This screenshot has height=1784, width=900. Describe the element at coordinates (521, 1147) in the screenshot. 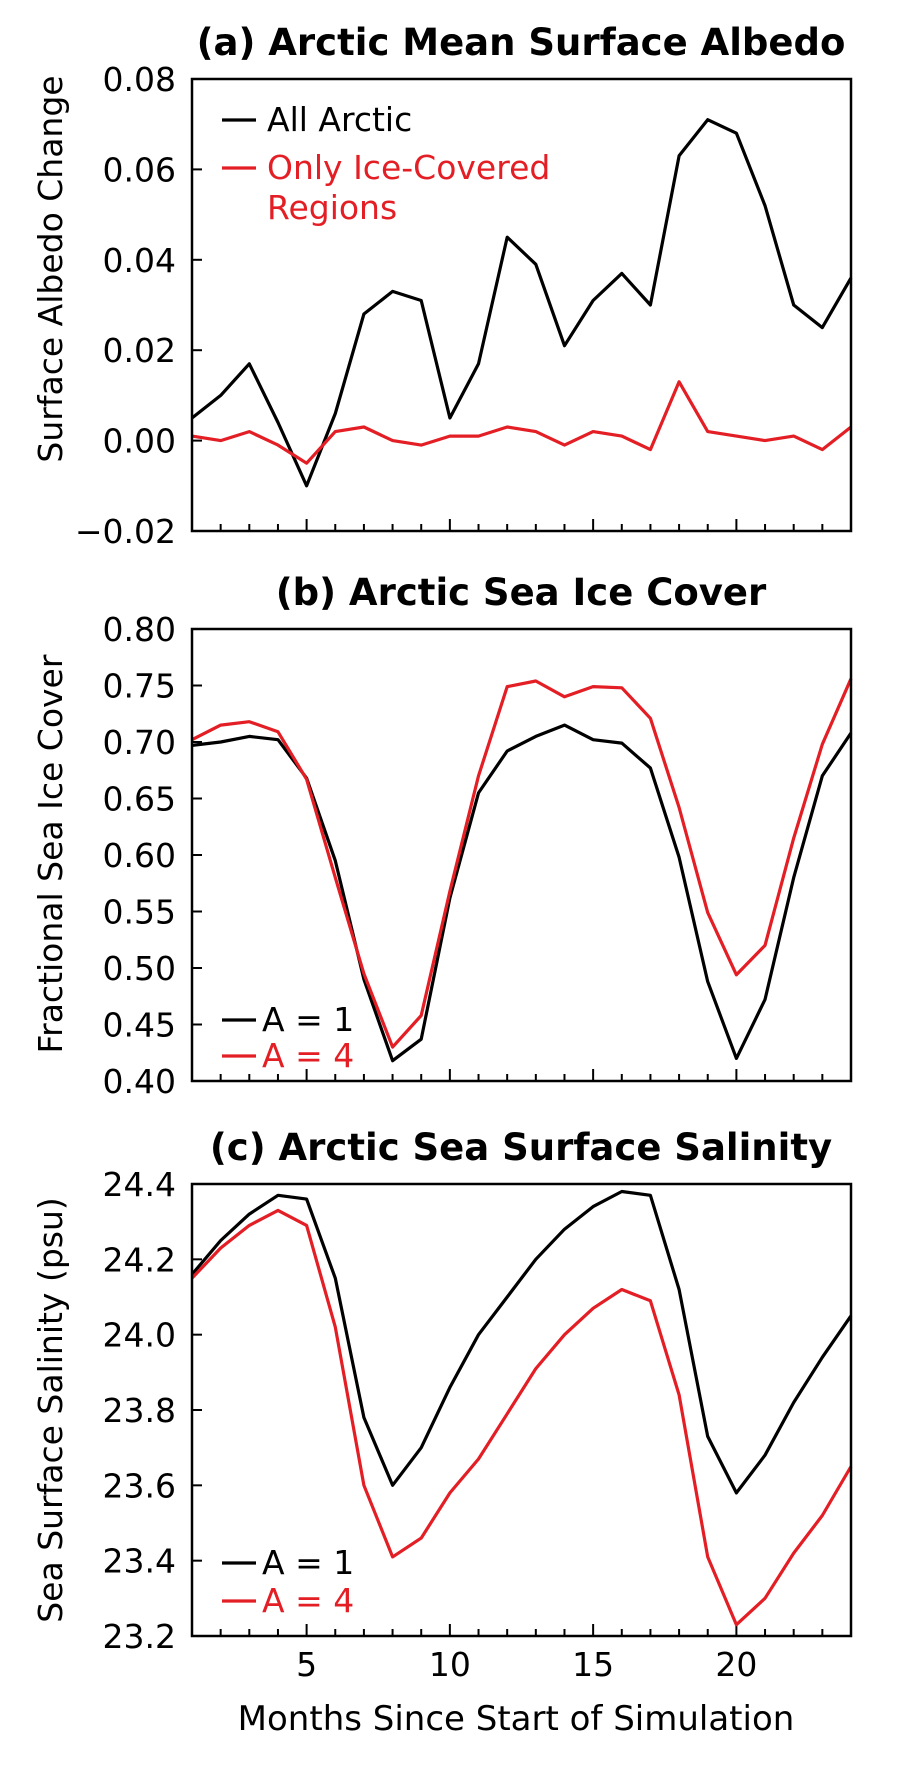

I see `panel-c-title: (c) Arctic Sea Surface Salinity` at that location.